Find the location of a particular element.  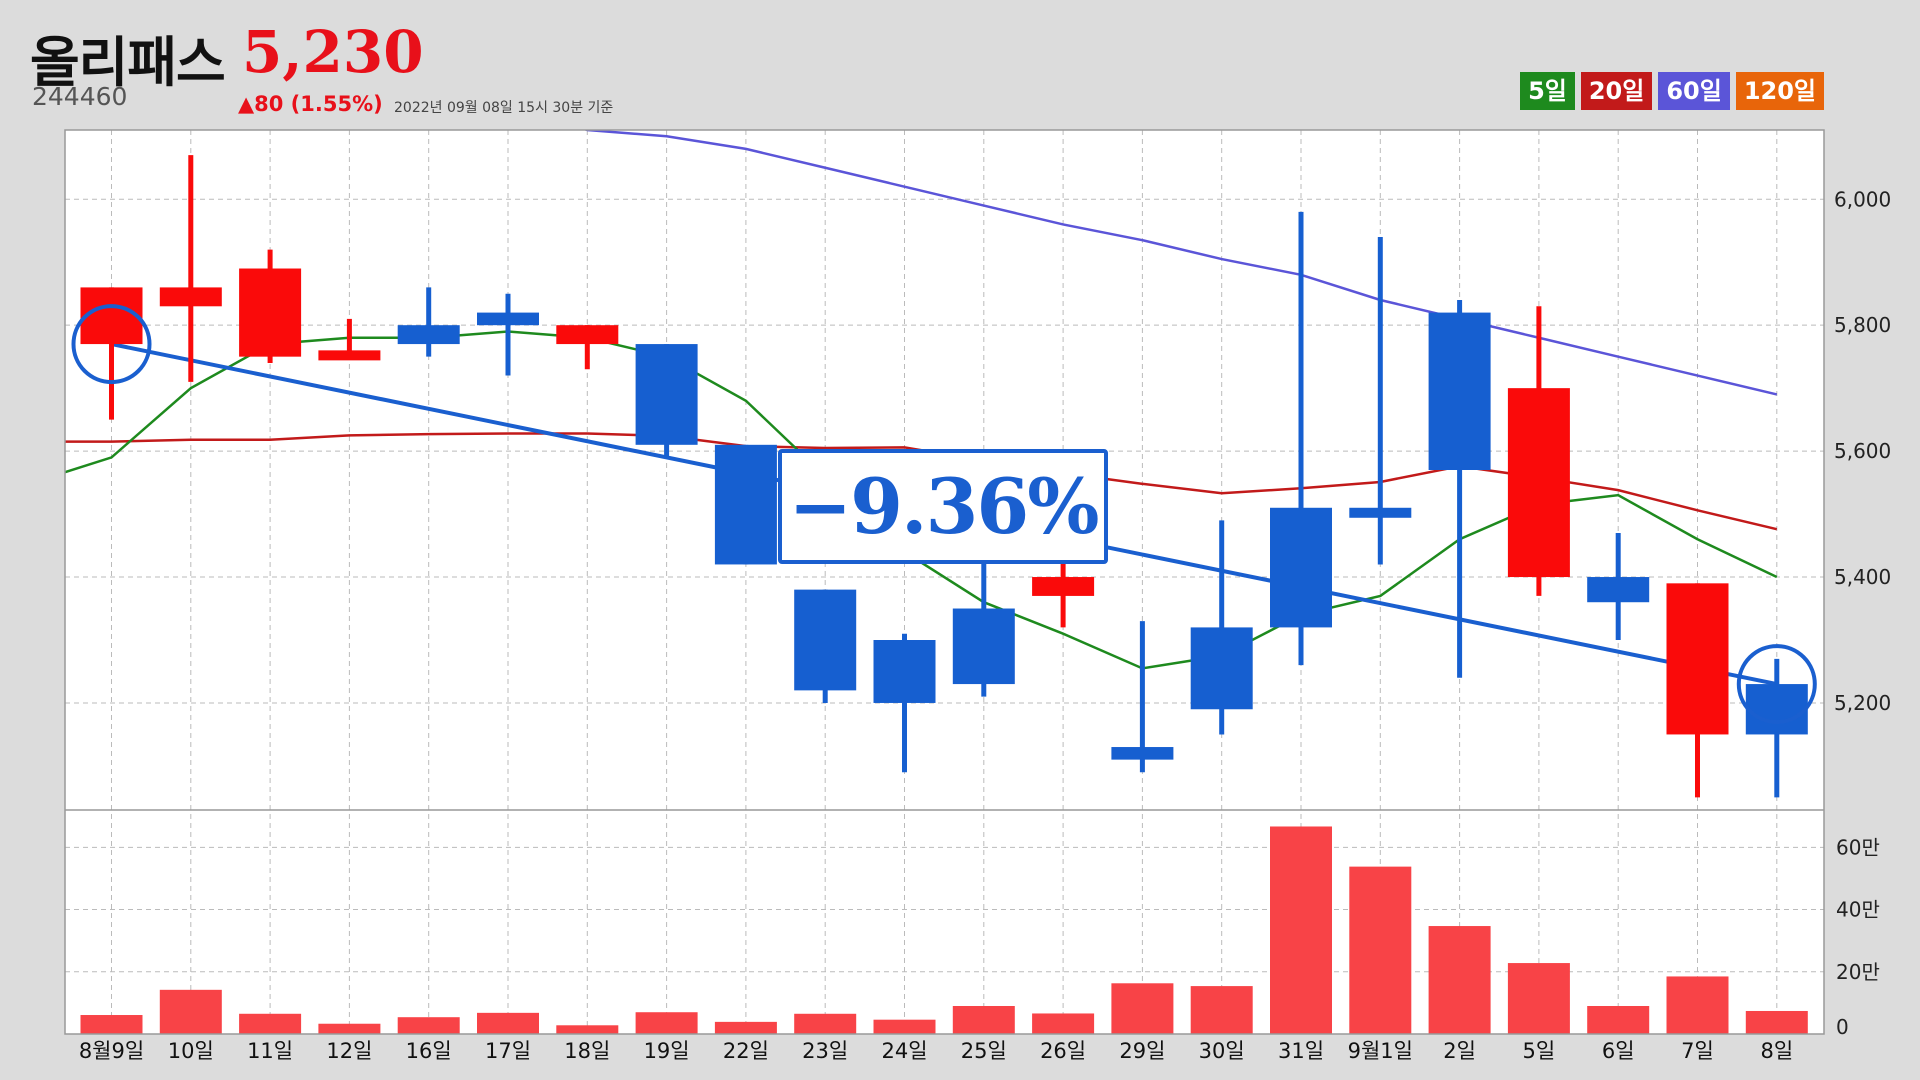

x-tick-label: 7일 is located at coordinates (1697, 1051).